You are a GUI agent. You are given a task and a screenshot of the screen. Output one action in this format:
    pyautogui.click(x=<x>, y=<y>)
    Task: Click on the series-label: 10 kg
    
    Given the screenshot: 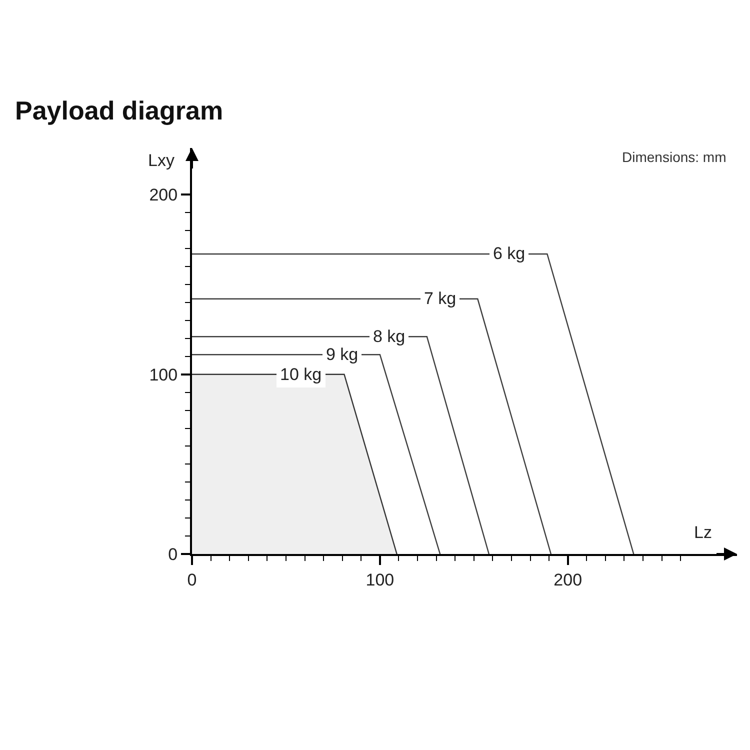 What is the action you would take?
    pyautogui.click(x=301, y=374)
    